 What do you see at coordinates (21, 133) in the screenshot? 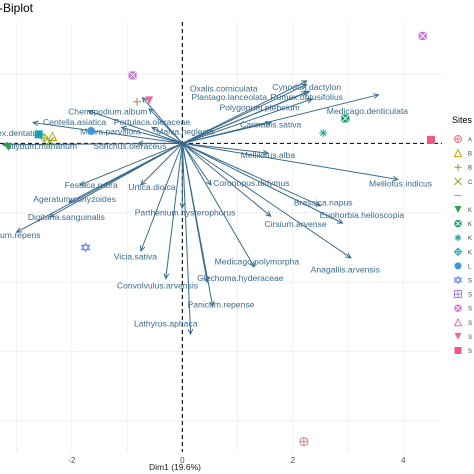
I see `variable-label: ex.dentatus` at bounding box center [21, 133].